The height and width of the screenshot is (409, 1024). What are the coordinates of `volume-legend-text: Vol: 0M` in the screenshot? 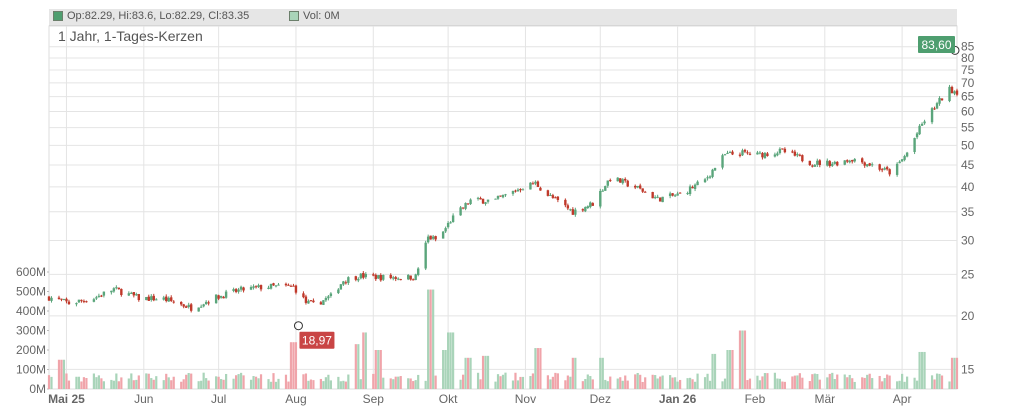 It's located at (321, 16).